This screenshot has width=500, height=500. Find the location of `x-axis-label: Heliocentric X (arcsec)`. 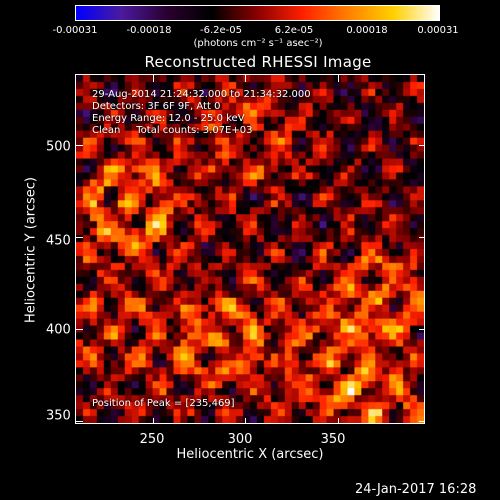

x-axis-label: Heliocentric X (arcsec) is located at coordinates (250, 454).